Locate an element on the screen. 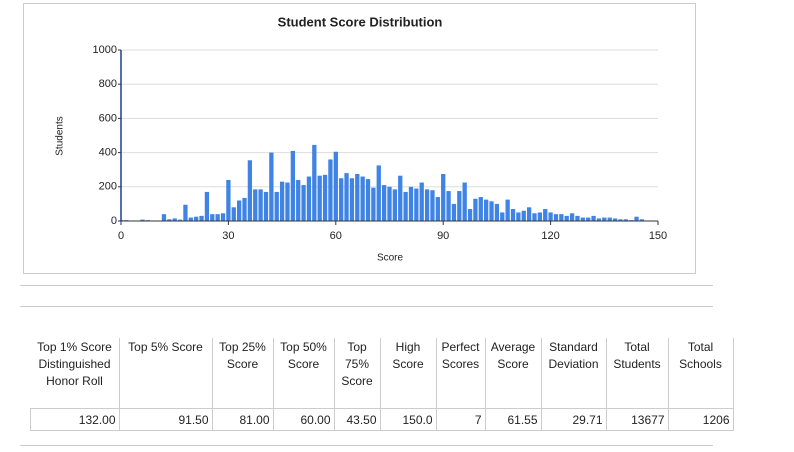 The image size is (794, 452). x-tick-label: 0 is located at coordinates (121, 236).